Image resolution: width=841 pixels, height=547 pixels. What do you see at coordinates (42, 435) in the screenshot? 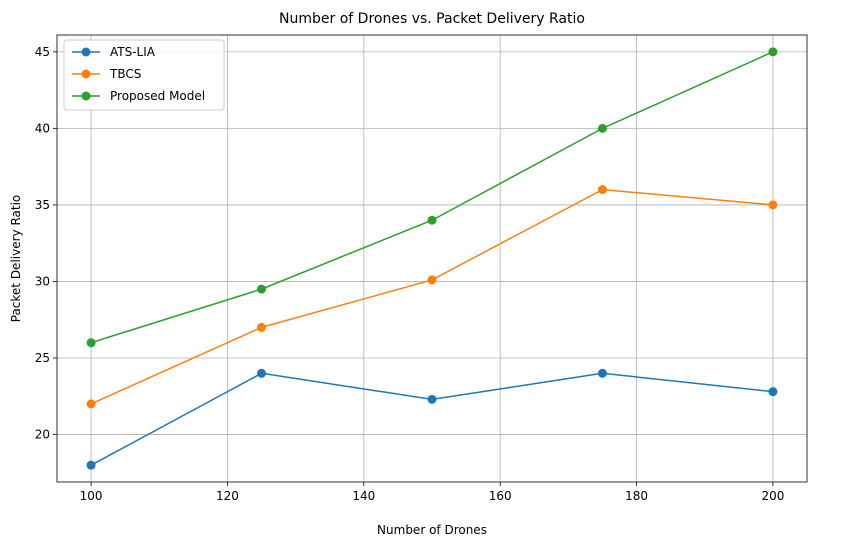
I see `y-tick-label: 20` at bounding box center [42, 435].